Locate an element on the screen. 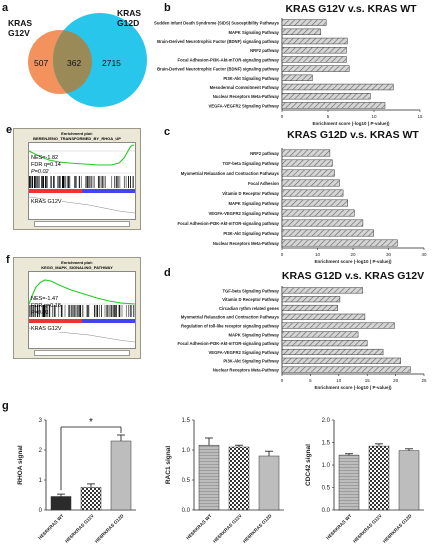 This screenshot has height=550, width=444. gsea-e-curve is located at coordinates (82, 179).